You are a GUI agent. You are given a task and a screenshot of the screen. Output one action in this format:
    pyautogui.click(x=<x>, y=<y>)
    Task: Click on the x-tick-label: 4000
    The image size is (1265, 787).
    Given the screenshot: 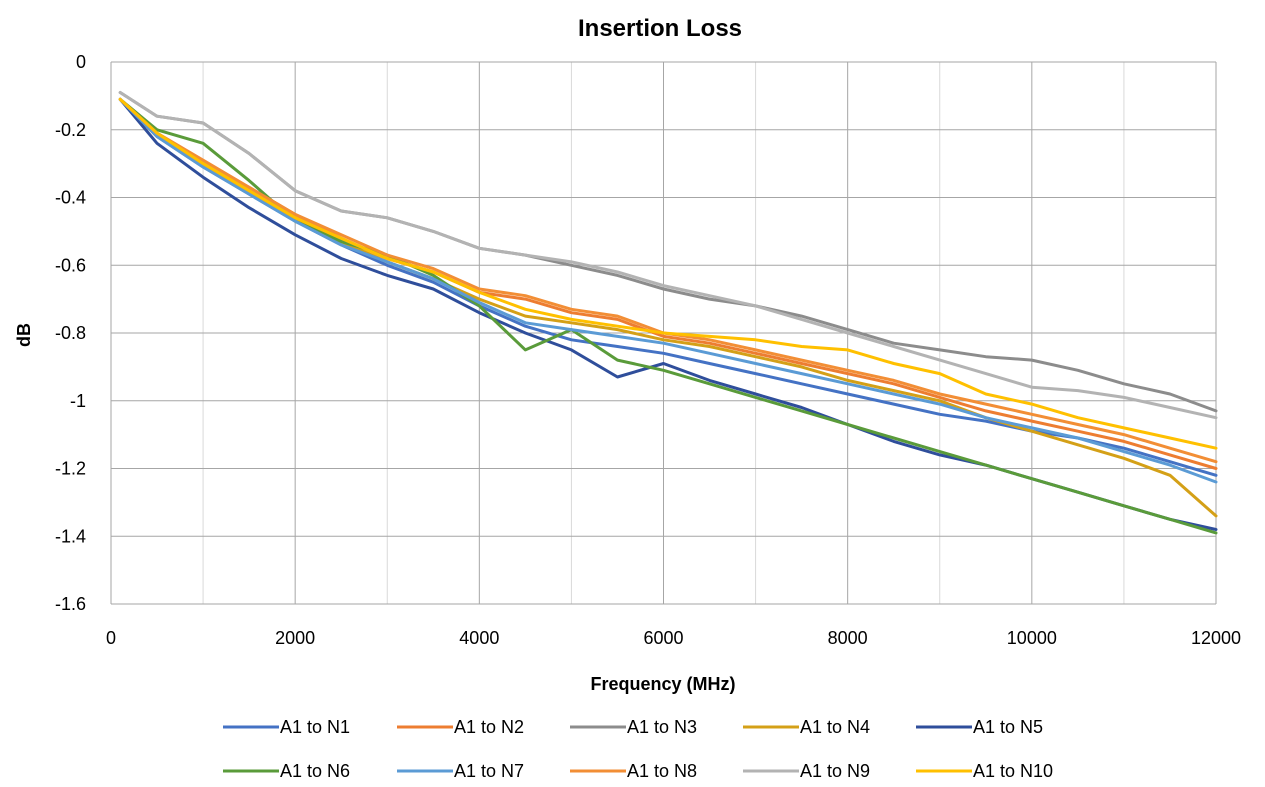 What is the action you would take?
    pyautogui.click(x=479, y=638)
    